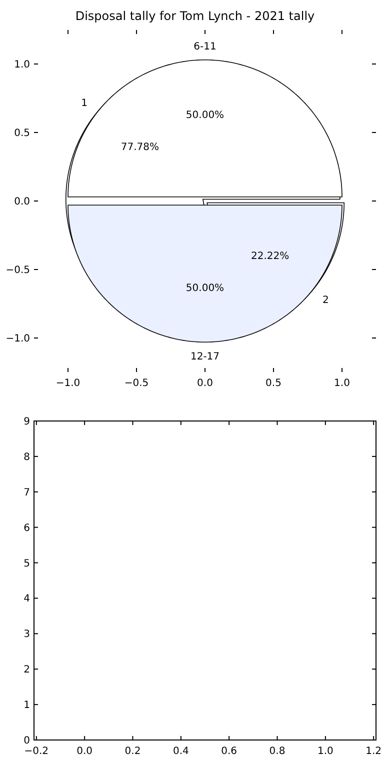 Image resolution: width=390 pixels, height=780 pixels. I want to click on slice-label: 2, so click(325, 300).